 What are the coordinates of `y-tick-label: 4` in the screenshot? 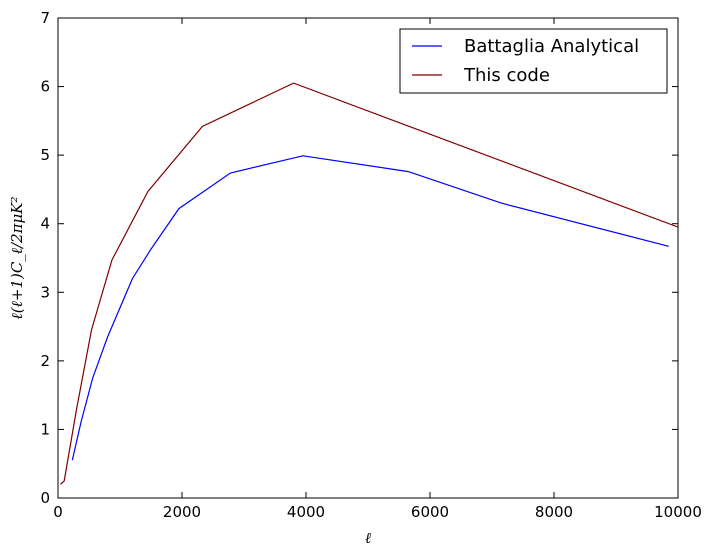 It's located at (45, 224).